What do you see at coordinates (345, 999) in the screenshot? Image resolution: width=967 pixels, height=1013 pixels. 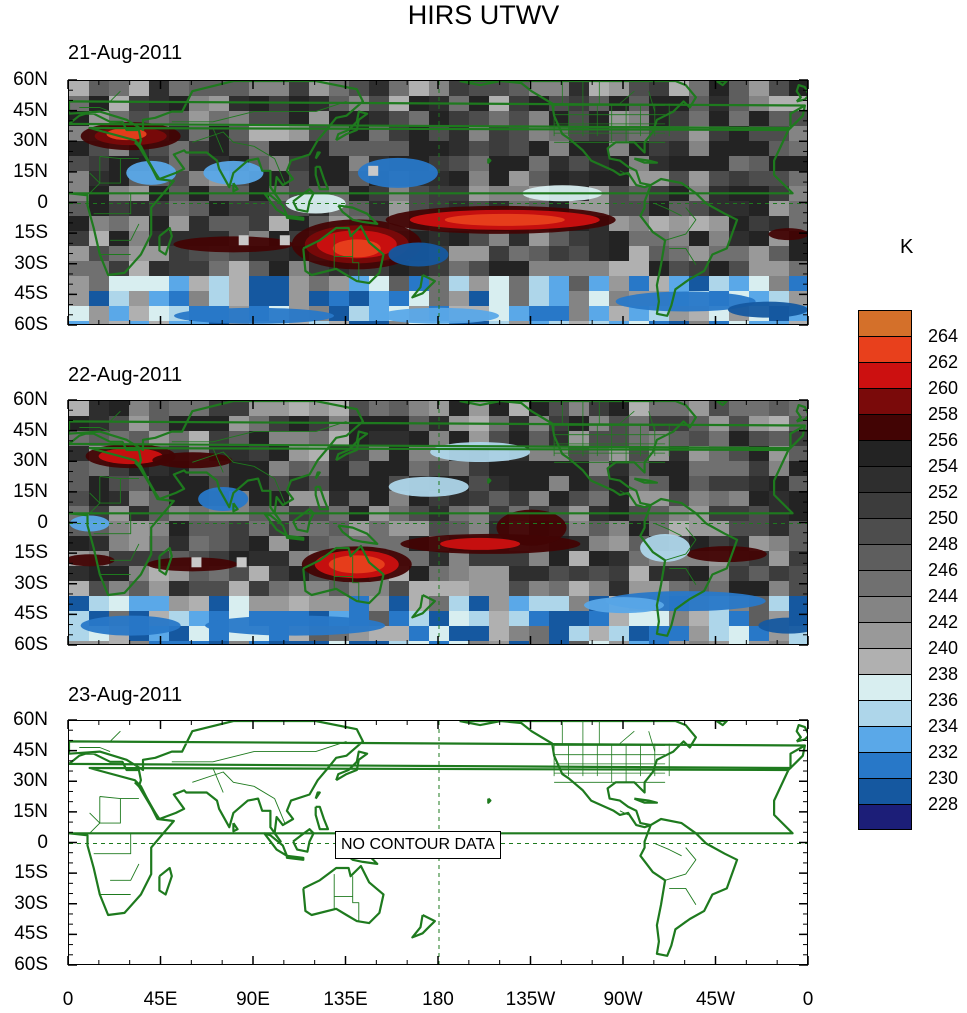 I see `lon-label: 135E` at bounding box center [345, 999].